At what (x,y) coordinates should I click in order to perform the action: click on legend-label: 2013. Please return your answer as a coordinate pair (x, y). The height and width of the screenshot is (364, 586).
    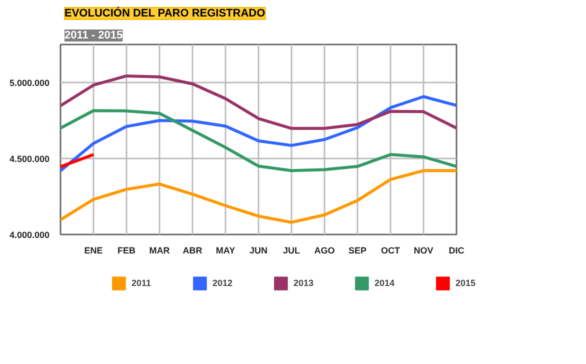
    Looking at the image, I should click on (303, 283).